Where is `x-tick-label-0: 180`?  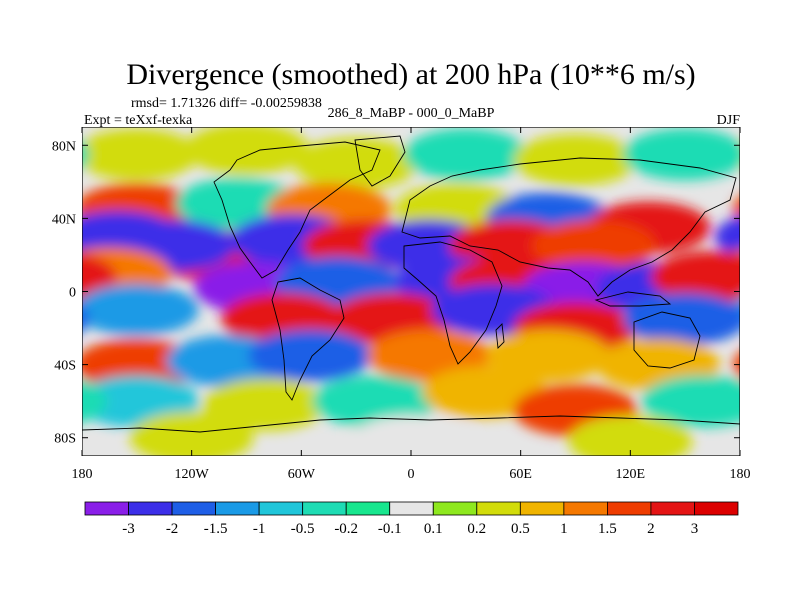 x-tick-label-0: 180 is located at coordinates (82, 474).